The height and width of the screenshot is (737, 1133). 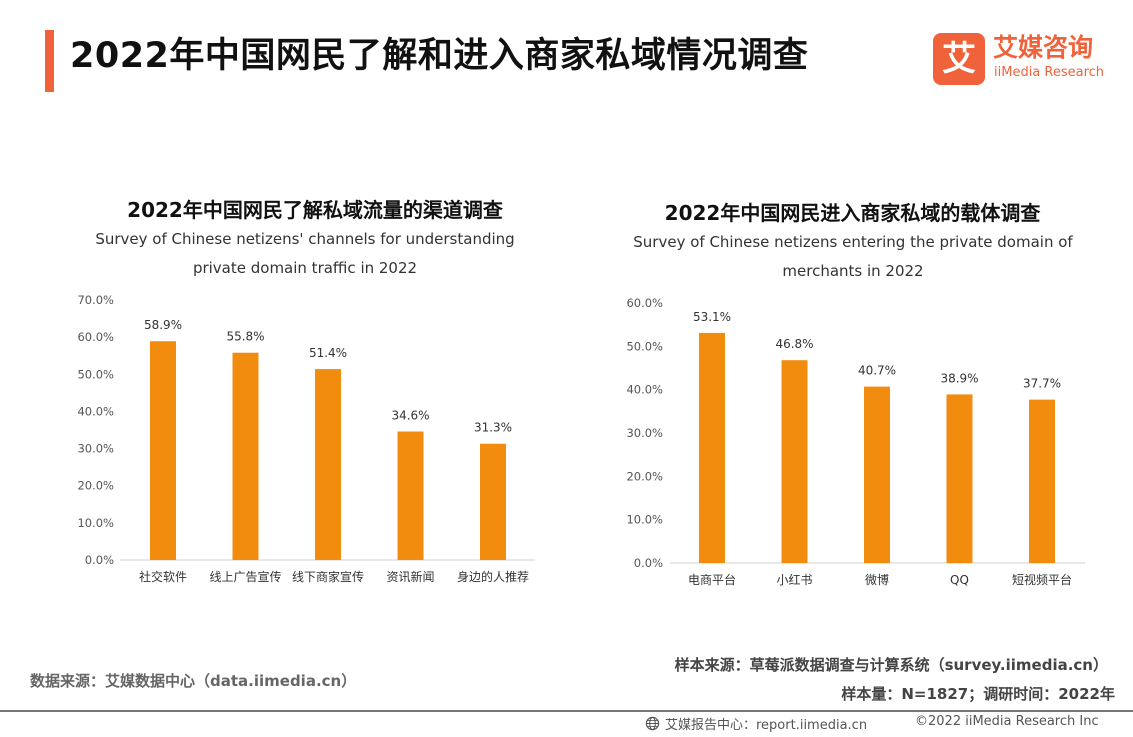 What do you see at coordinates (959, 580) in the screenshot?
I see `chart2-category-label: QQ` at bounding box center [959, 580].